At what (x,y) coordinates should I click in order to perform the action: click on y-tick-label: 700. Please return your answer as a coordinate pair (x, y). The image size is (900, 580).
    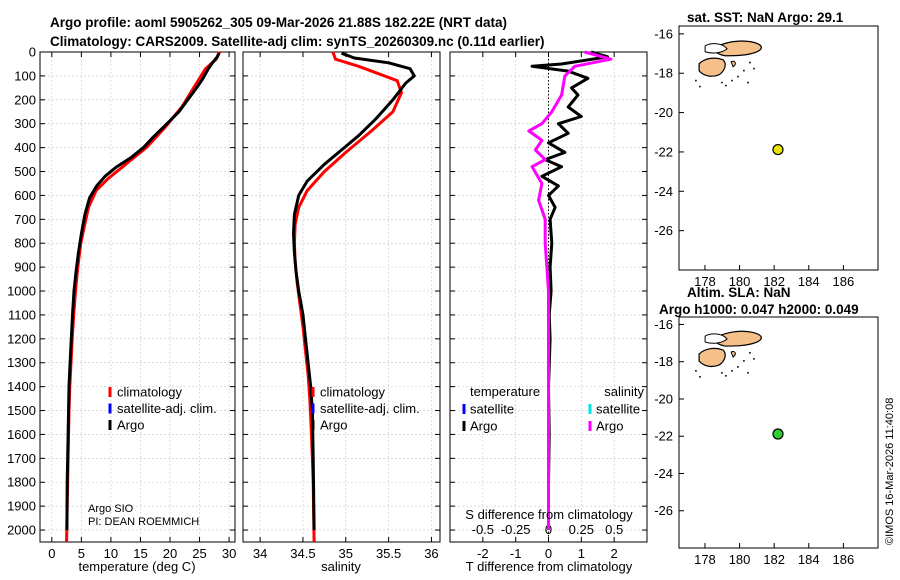
    Looking at the image, I should click on (25, 219).